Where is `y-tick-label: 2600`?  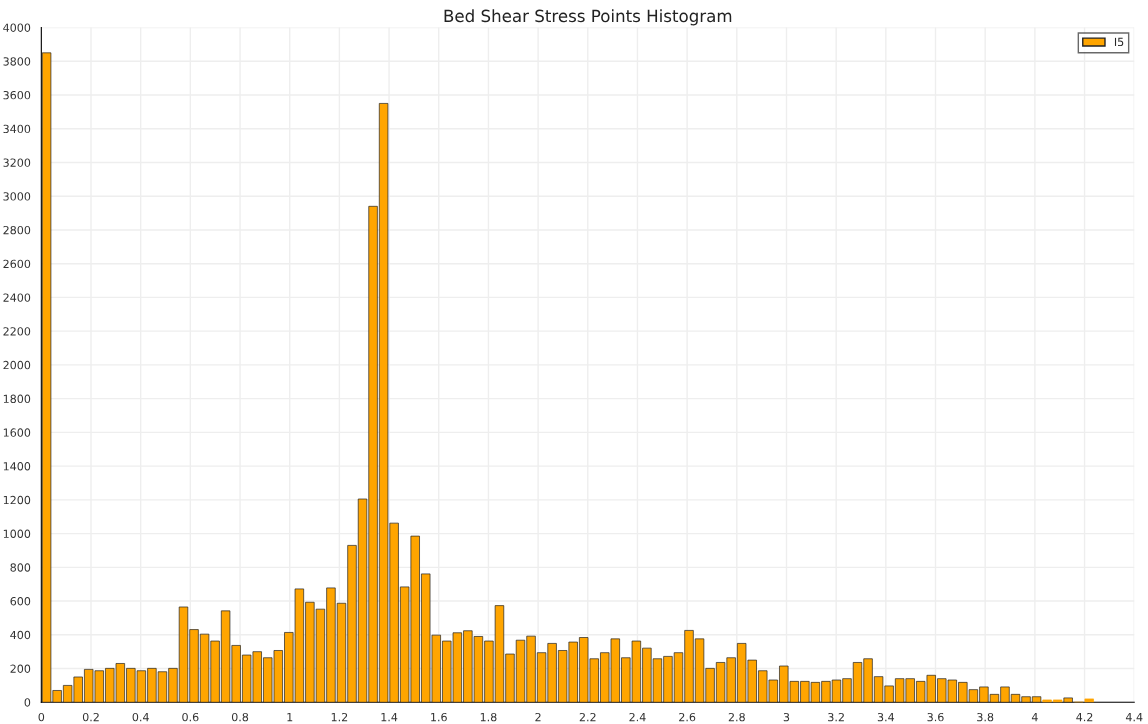
y-tick-label: 2600 is located at coordinates (17, 264).